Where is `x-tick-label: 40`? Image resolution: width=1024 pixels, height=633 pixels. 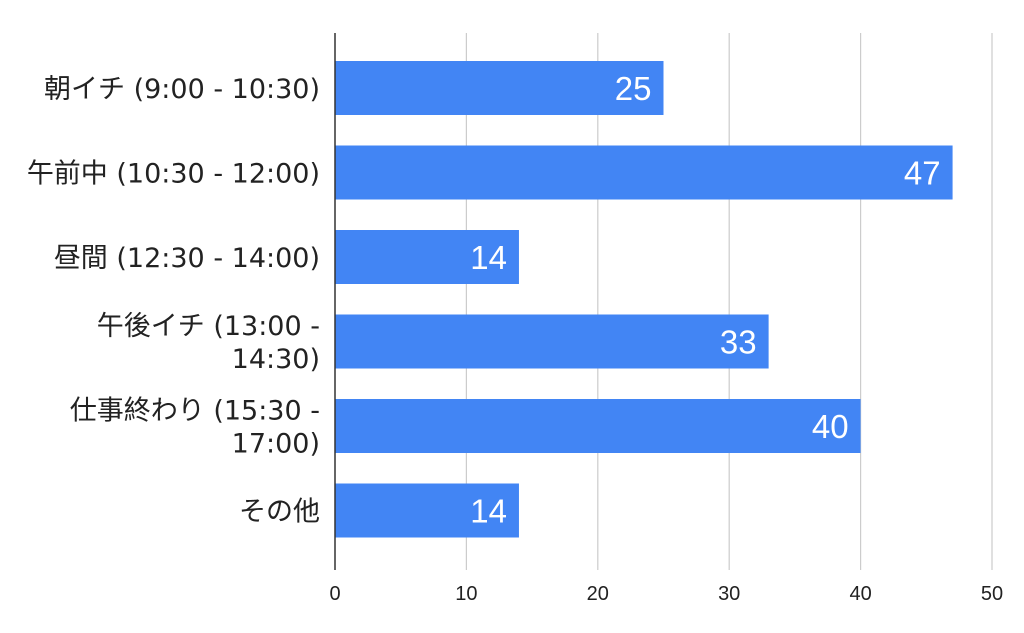
x-tick-label: 40 is located at coordinates (860, 594).